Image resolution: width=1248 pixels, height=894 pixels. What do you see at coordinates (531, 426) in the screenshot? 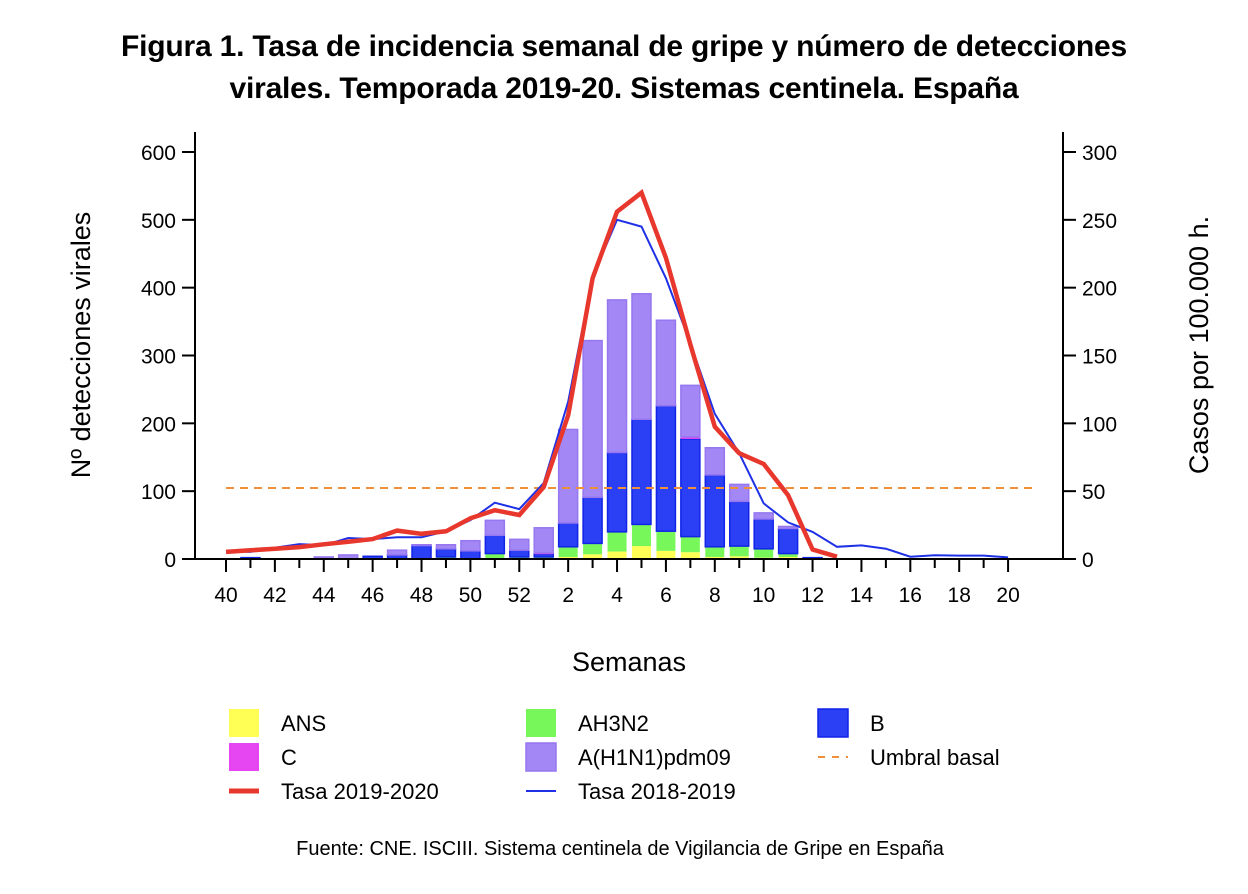
I see `bars-layer` at bounding box center [531, 426].